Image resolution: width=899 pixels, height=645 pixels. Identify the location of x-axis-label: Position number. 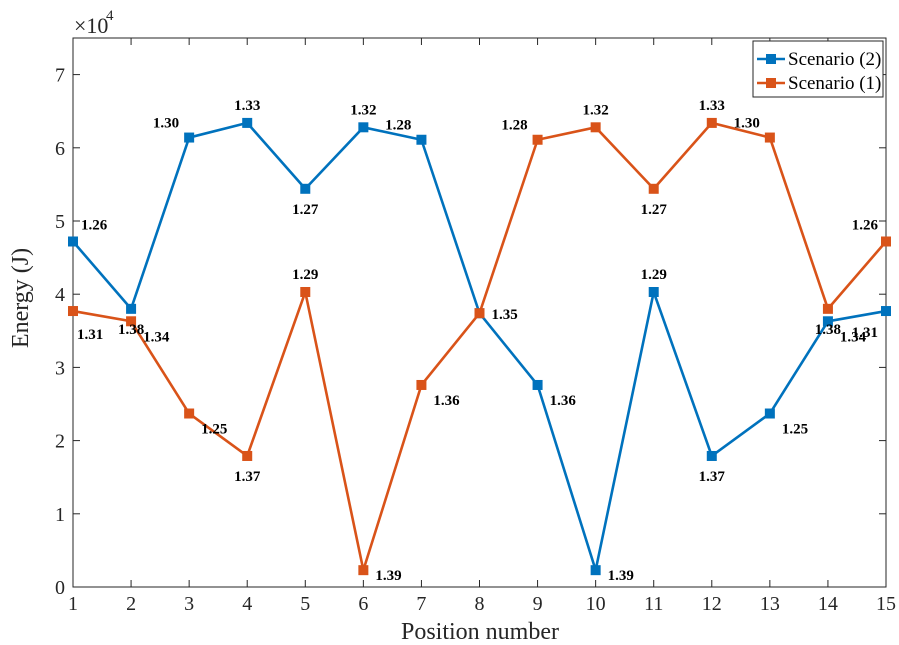
(480, 632).